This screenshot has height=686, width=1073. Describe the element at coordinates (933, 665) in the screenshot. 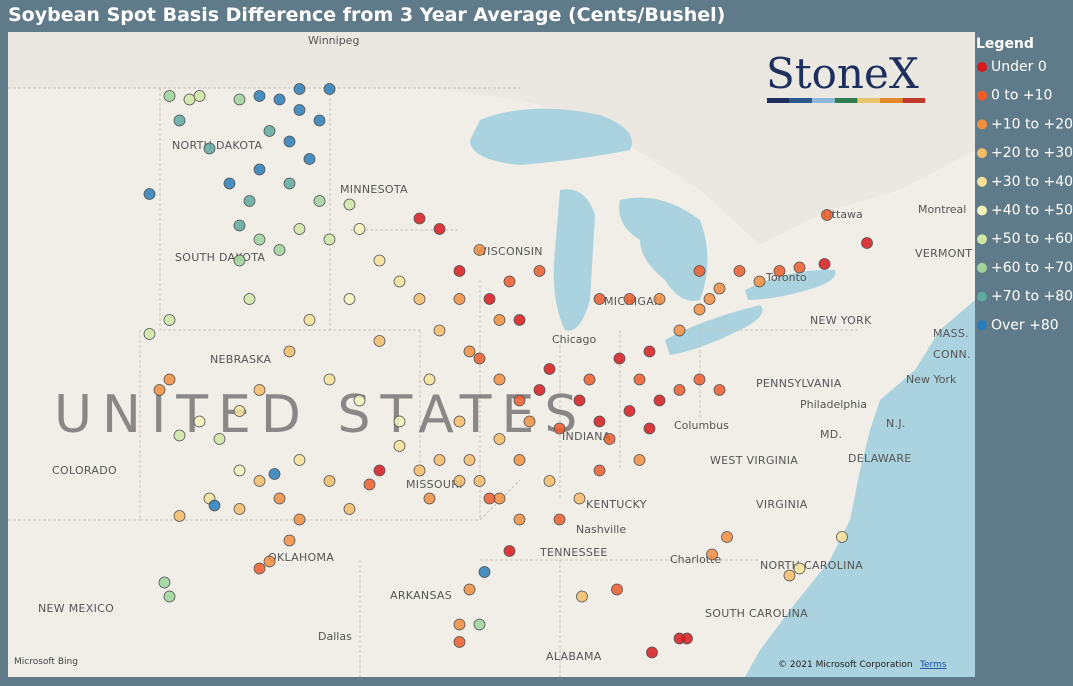

I see `terms-link: Terms` at that location.